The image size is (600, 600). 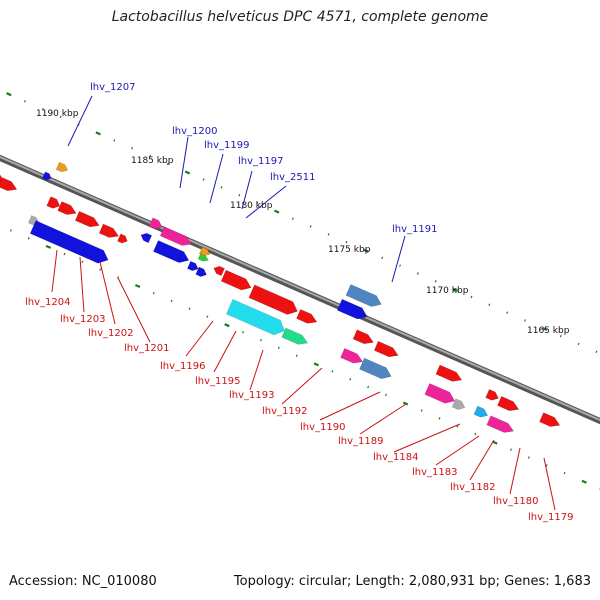 What do you see at coordinates (360, 441) in the screenshot?
I see `gene-label-lower: lhv_1189` at bounding box center [360, 441].